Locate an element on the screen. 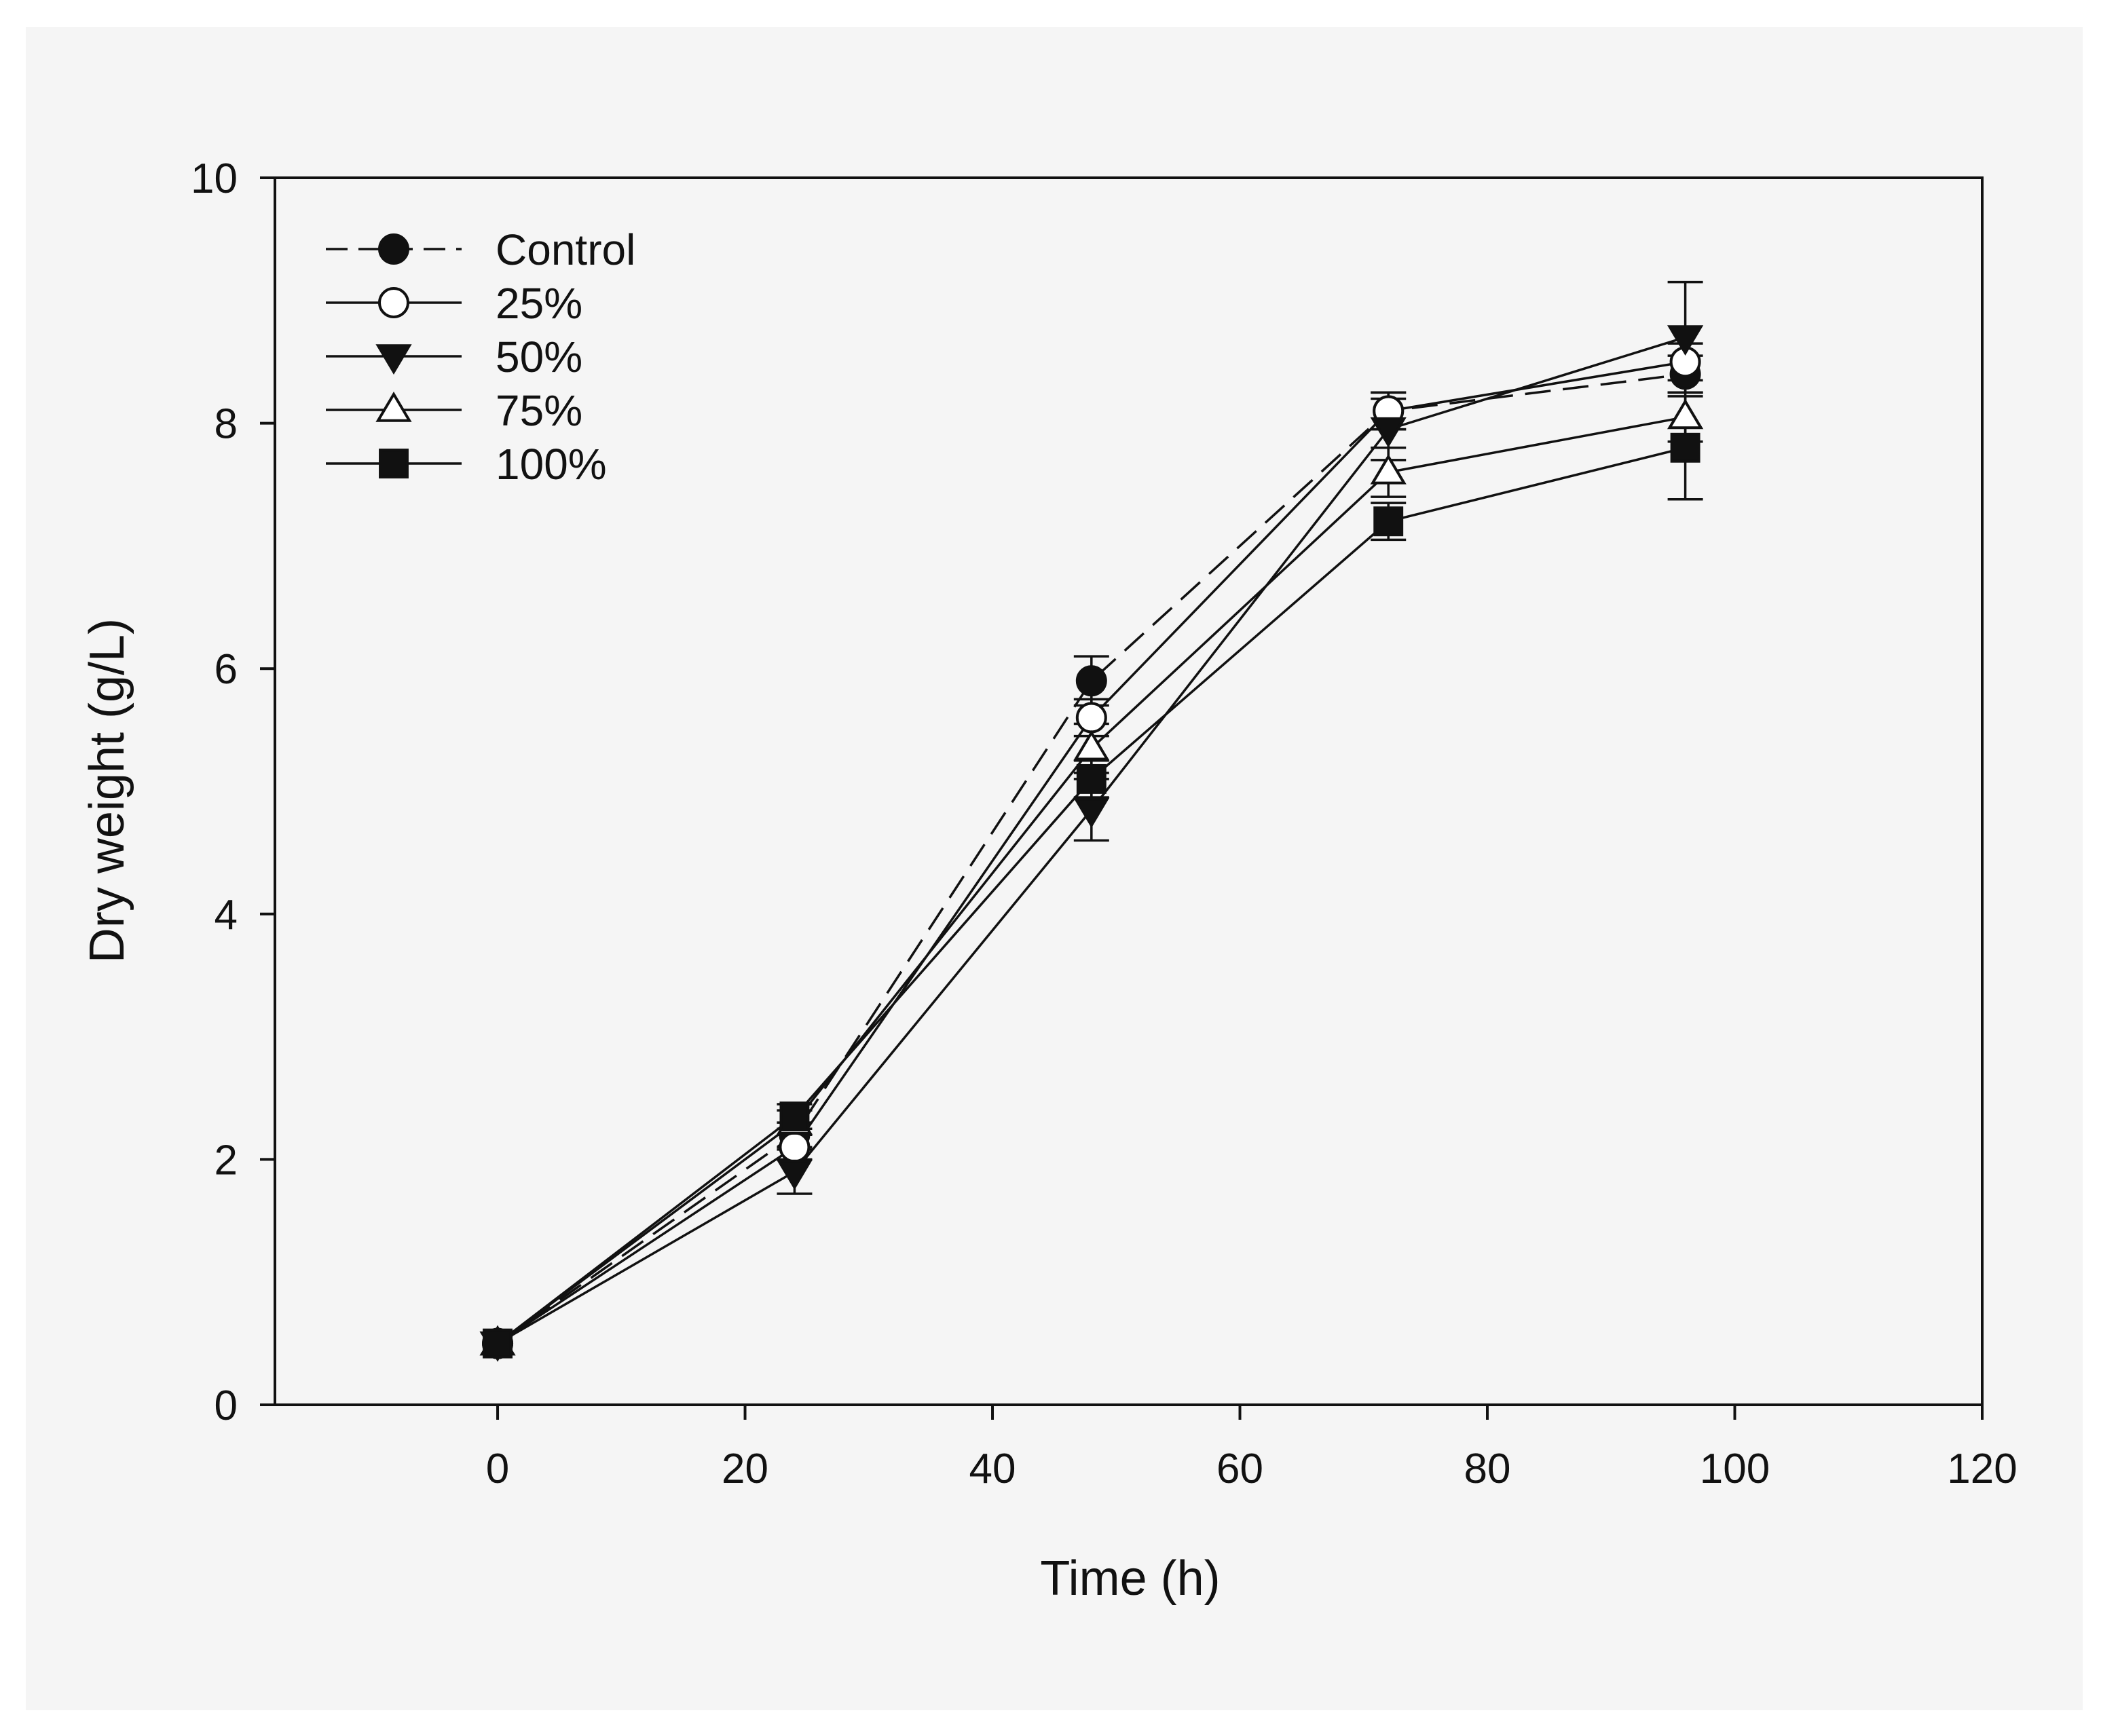 The height and width of the screenshot is (1736, 2101). y-tick-label: 2 is located at coordinates (226, 1160).